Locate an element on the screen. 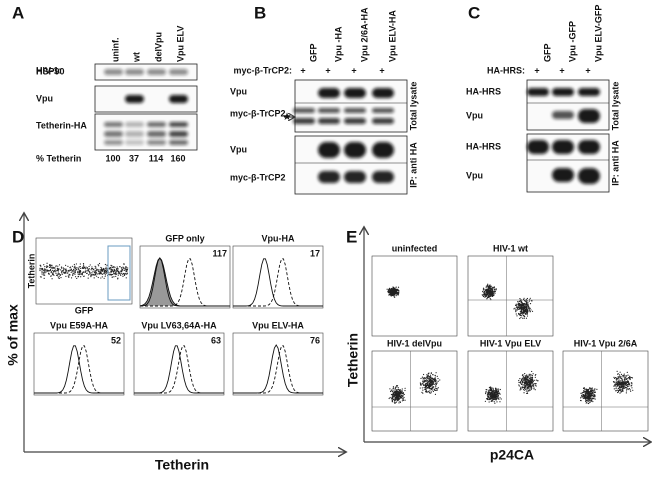 This screenshot has width=652, height=485. dotplot-frame is located at coordinates (510, 391).